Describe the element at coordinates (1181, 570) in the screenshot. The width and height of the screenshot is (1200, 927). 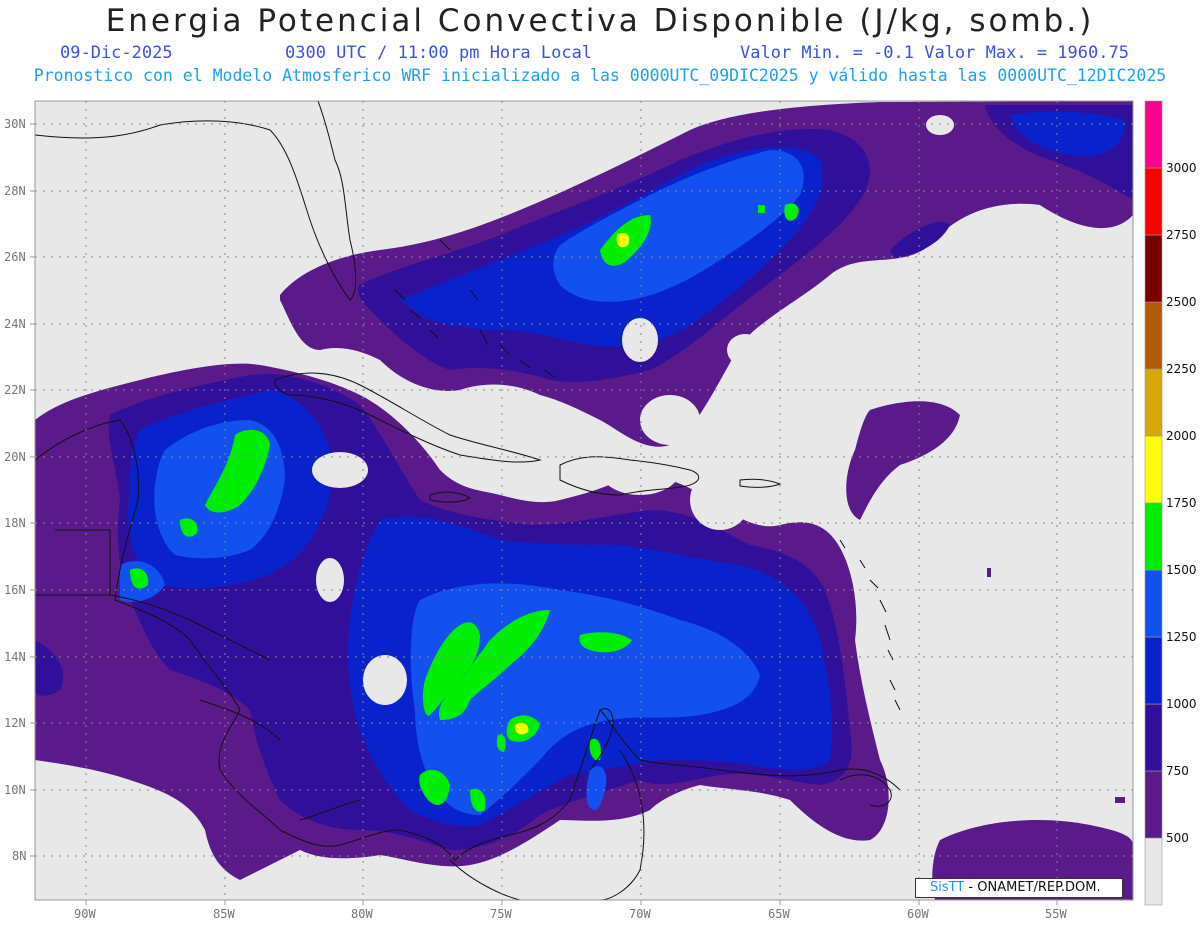
I see `colorbar-label: 1500` at that location.